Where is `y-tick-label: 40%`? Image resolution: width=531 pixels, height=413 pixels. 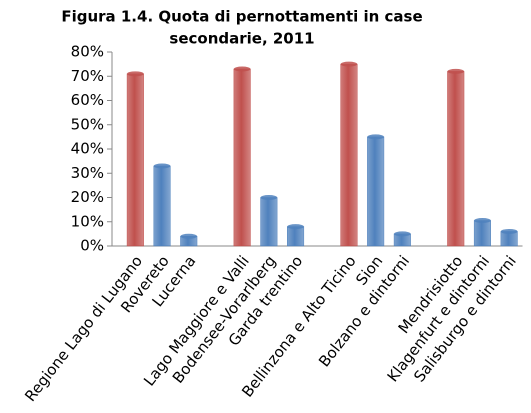
y-tick-label: 40% is located at coordinates (87, 149).